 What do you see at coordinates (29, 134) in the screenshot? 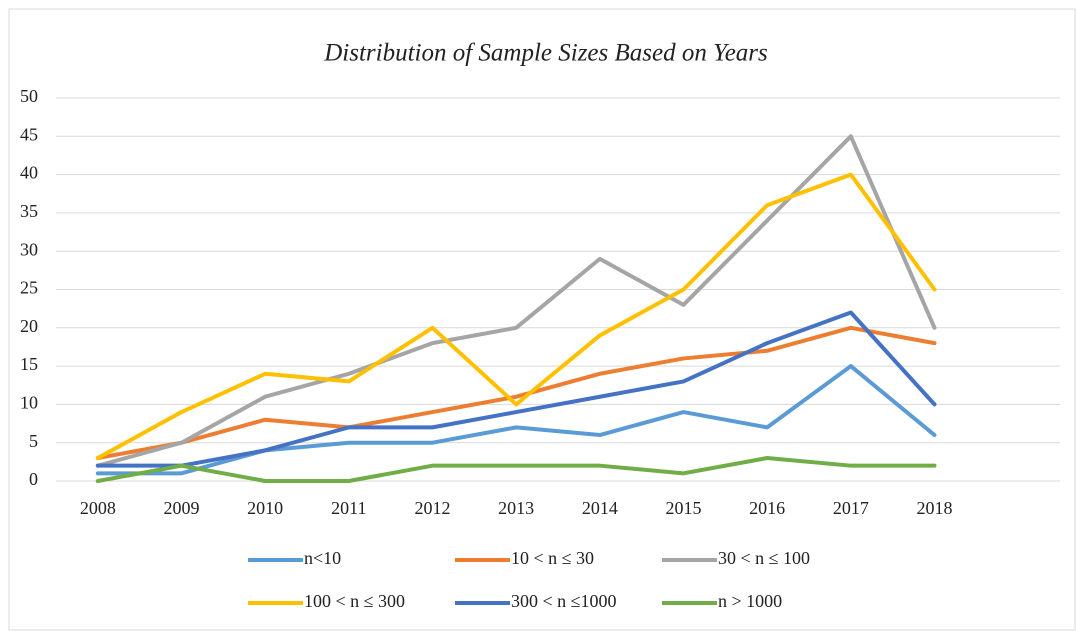
I see `y-tick-label: 45` at bounding box center [29, 134].